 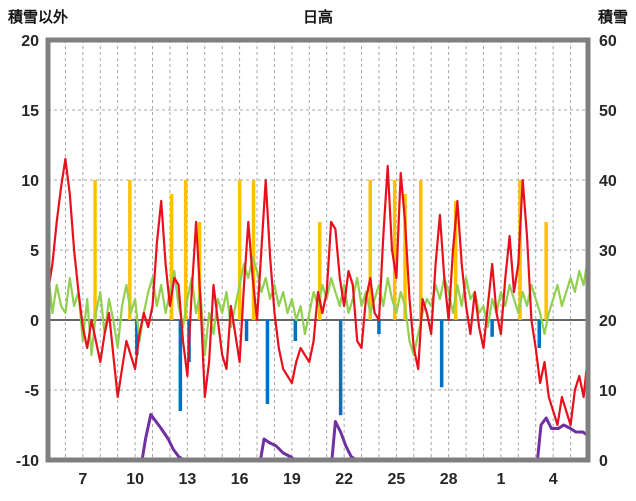 What do you see at coordinates (27, 461) in the screenshot?
I see `svg-text: -10` at bounding box center [27, 461].